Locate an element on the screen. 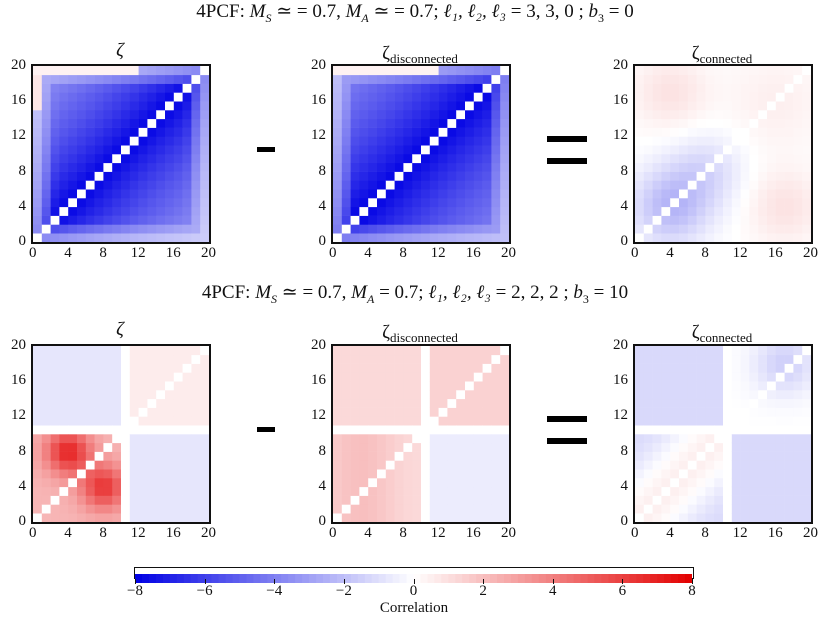  x-tick-label: 16 is located at coordinates (173, 533).